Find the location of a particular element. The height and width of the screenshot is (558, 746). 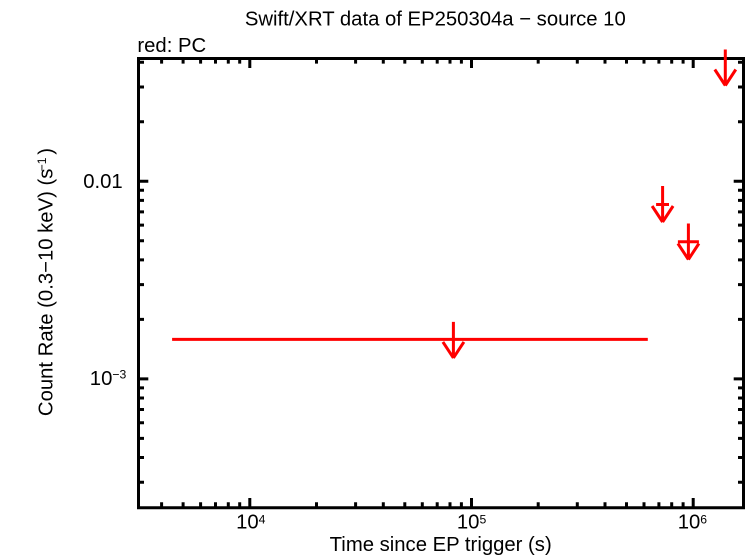

svg-text: Count Rate (0.3−10 keV) (s−1) is located at coordinates (46, 282).